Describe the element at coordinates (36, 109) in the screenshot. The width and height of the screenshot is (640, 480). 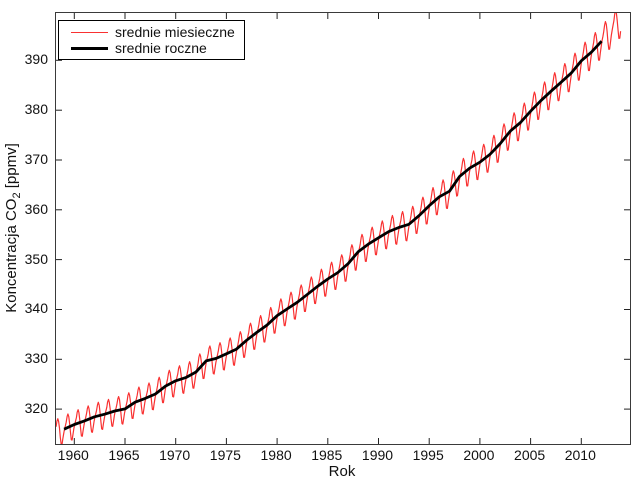
I see `y-tick-label: 380` at that location.